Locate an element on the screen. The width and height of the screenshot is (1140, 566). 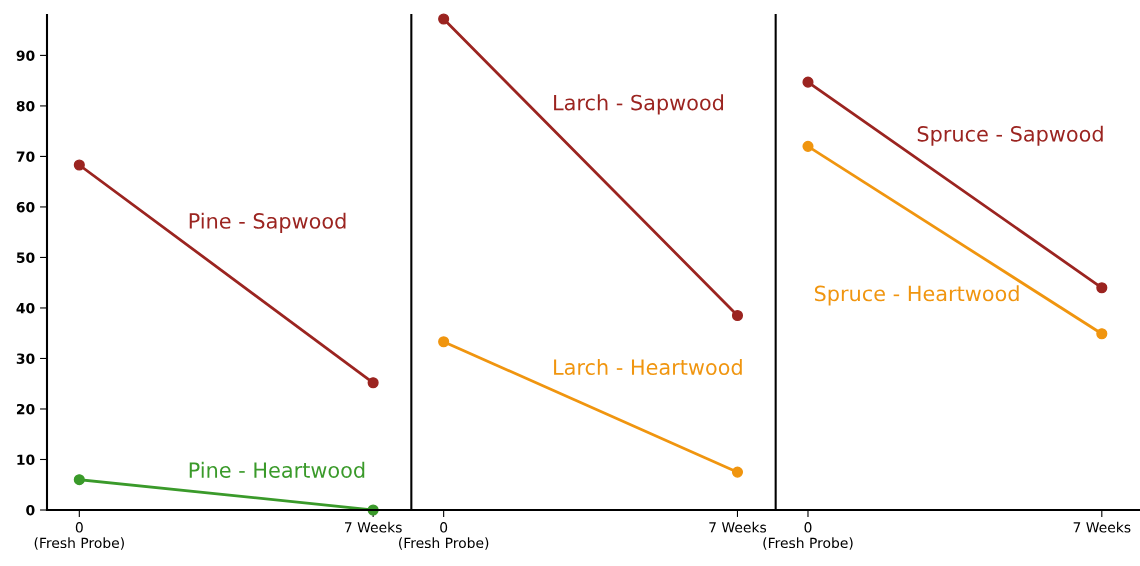
series-label: Larch - Sapwood is located at coordinates (639, 104).